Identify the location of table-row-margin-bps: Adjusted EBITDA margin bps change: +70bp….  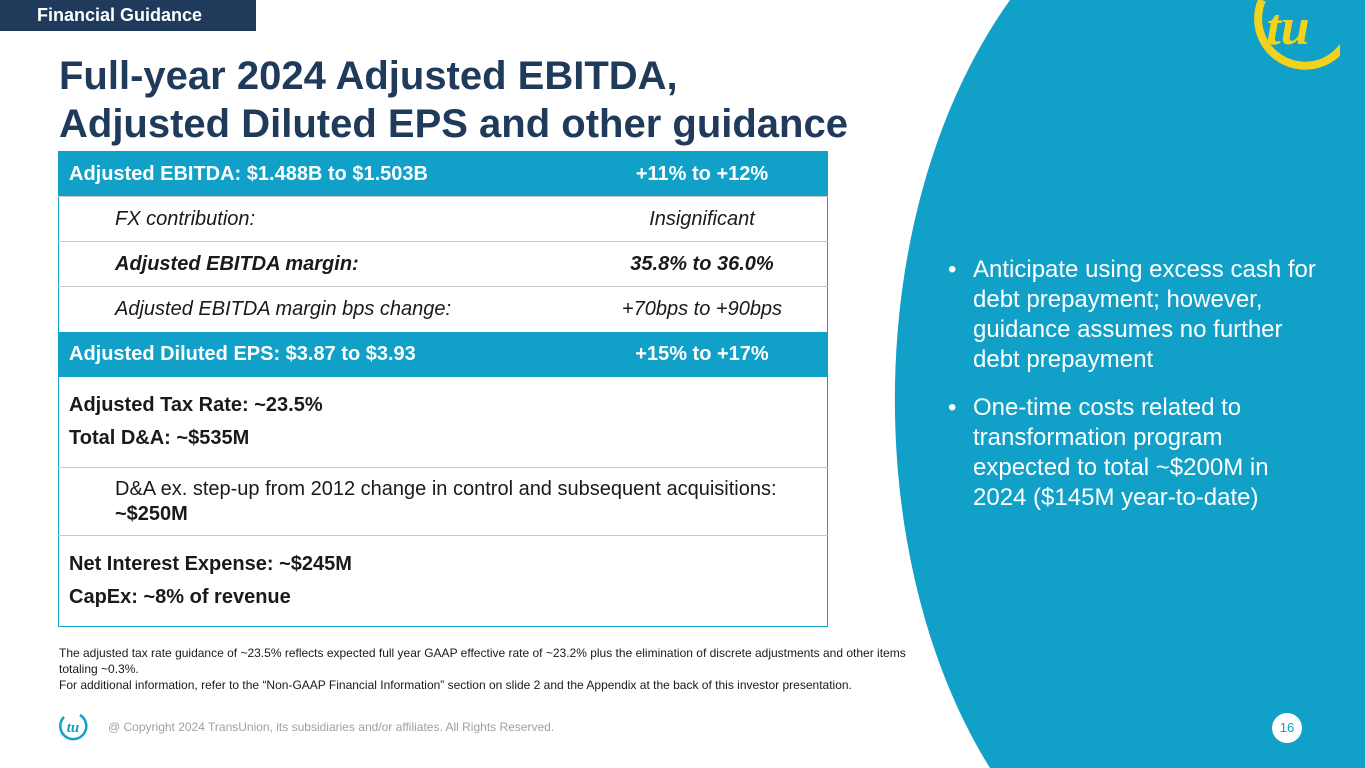
(443, 309).